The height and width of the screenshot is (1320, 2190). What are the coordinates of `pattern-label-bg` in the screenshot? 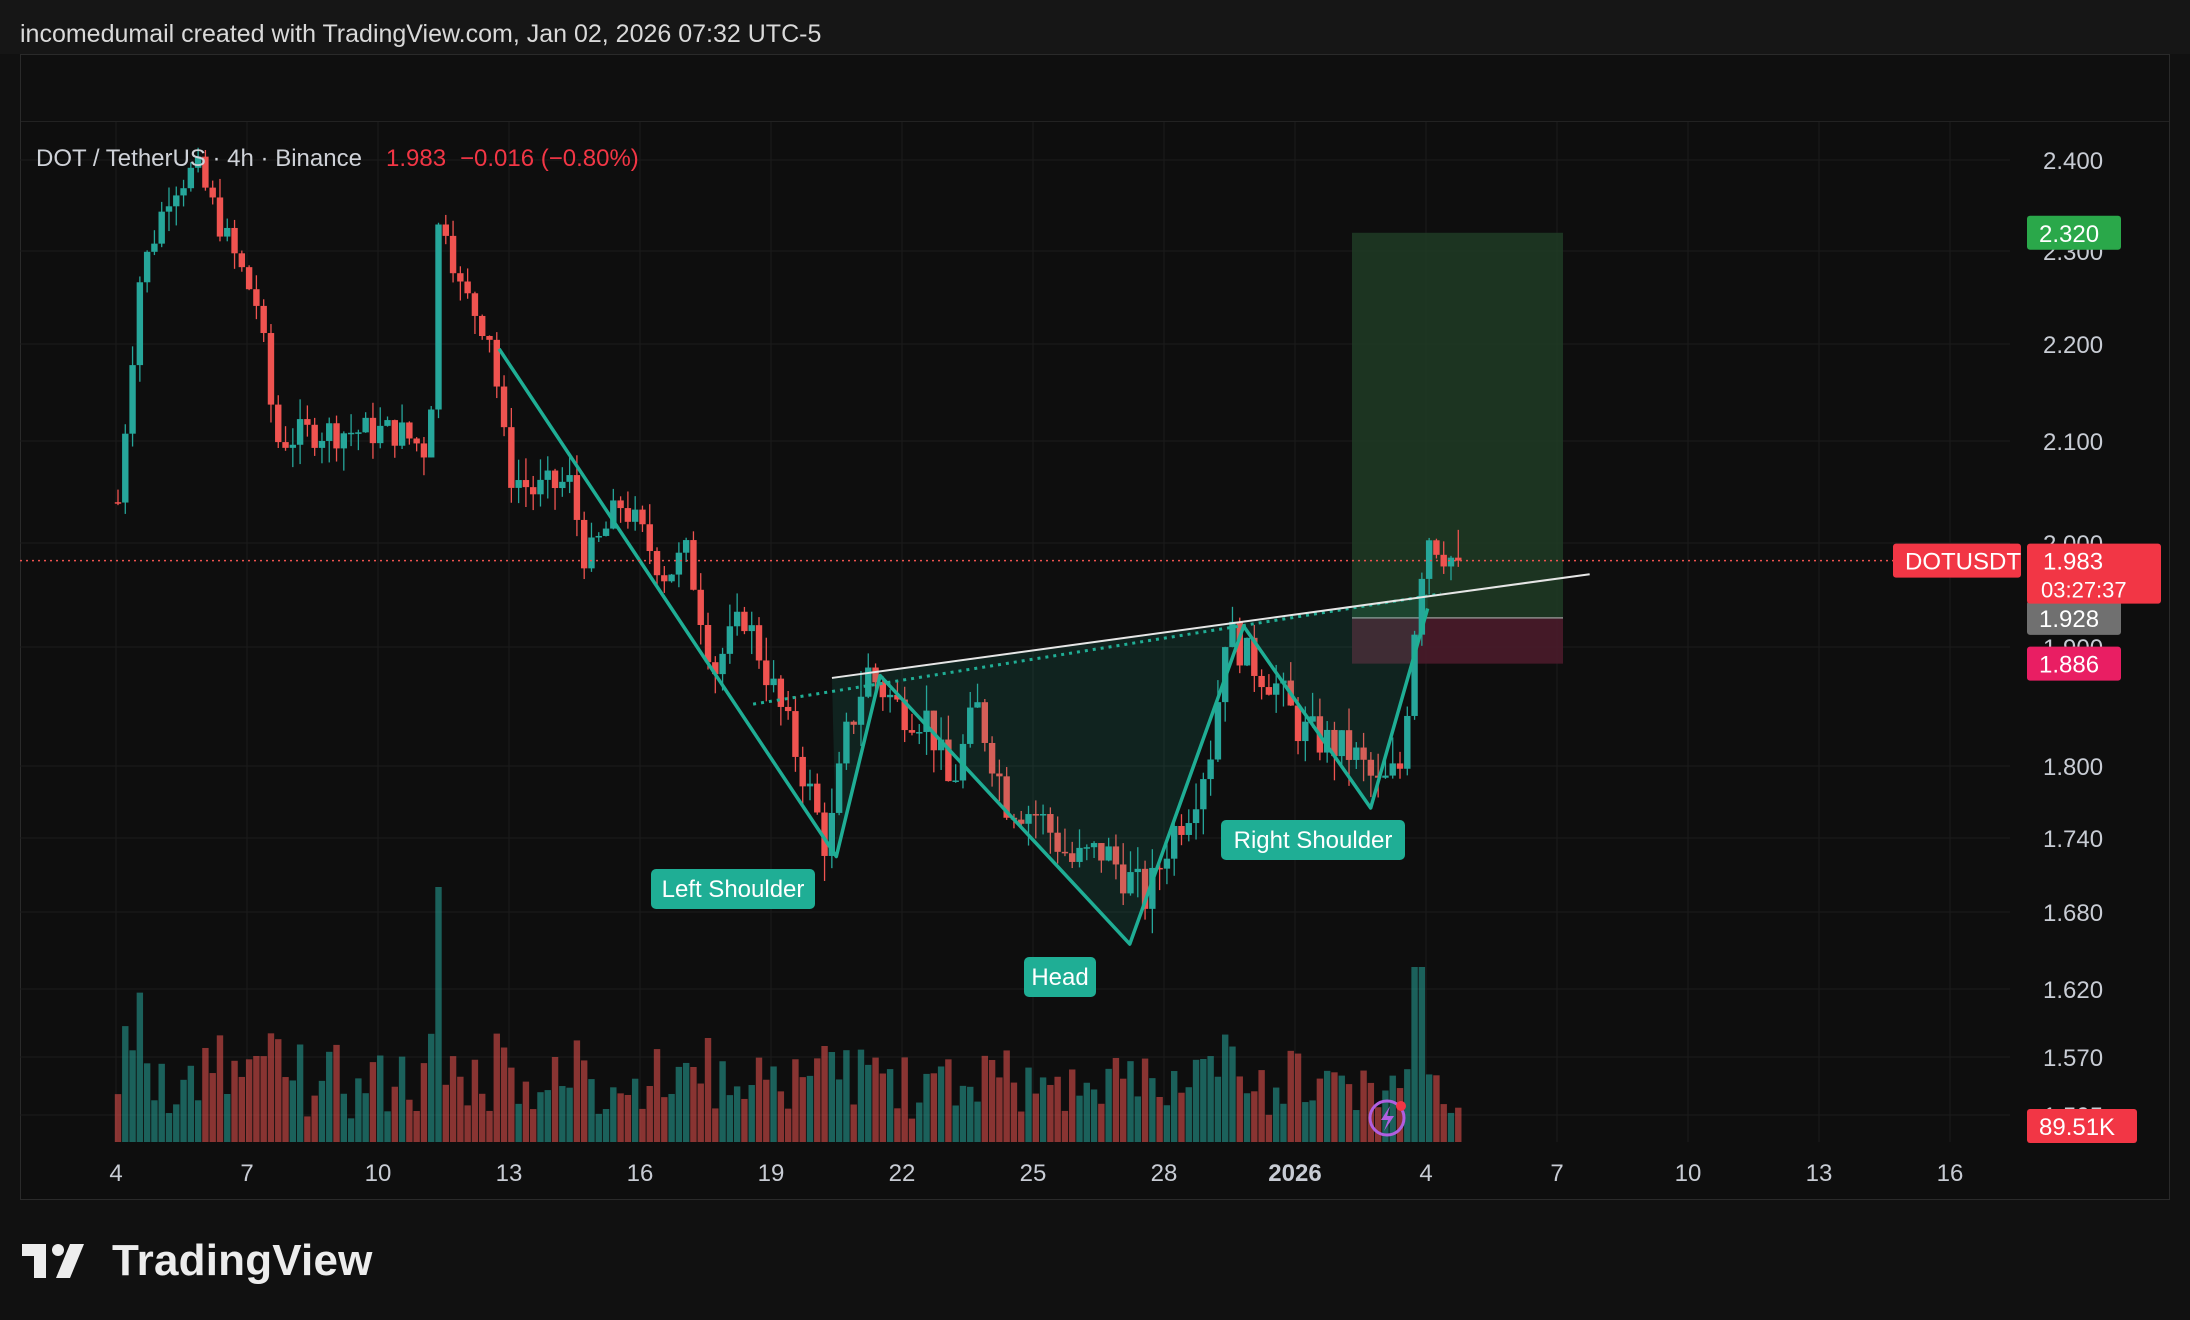 It's located at (1060, 977).